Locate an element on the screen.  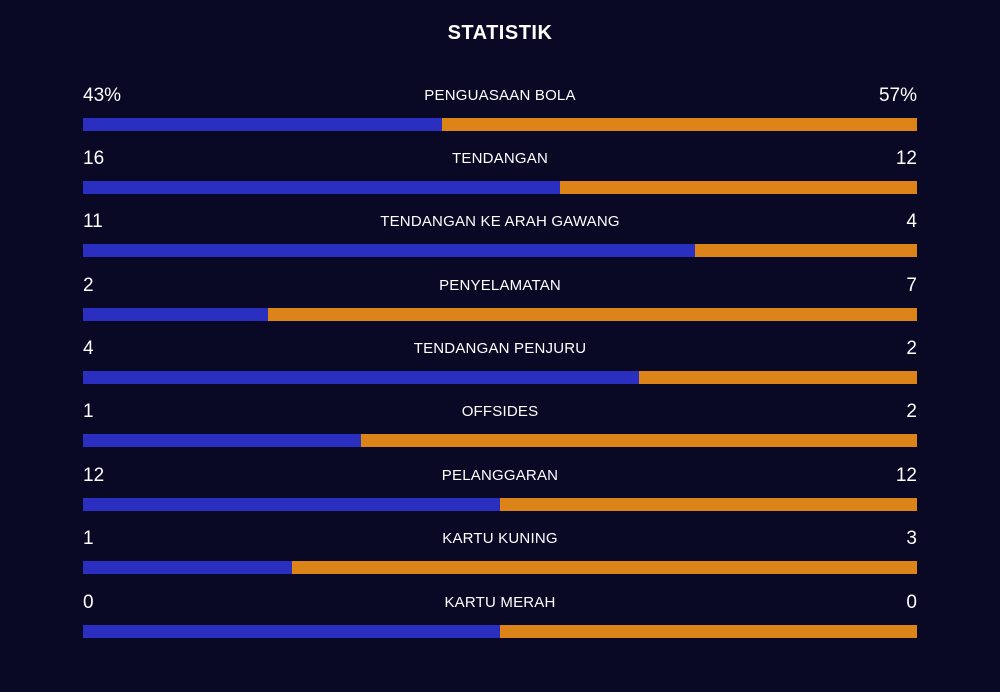
stat-left-value: 4 is located at coordinates (88, 348).